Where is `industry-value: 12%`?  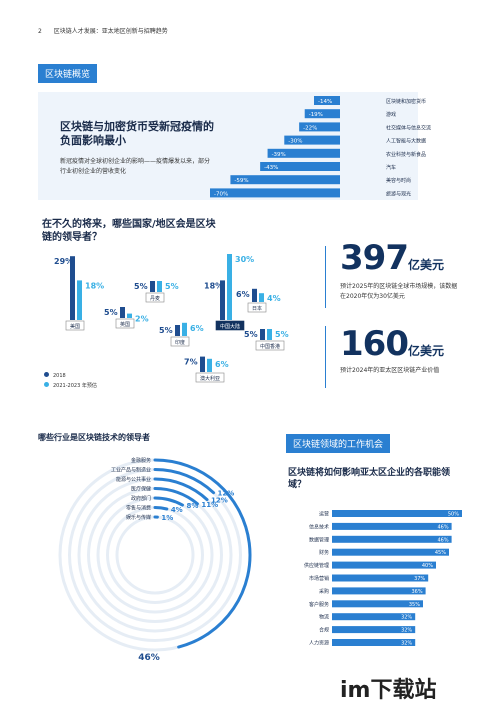 industry-value: 12% is located at coordinates (226, 494).